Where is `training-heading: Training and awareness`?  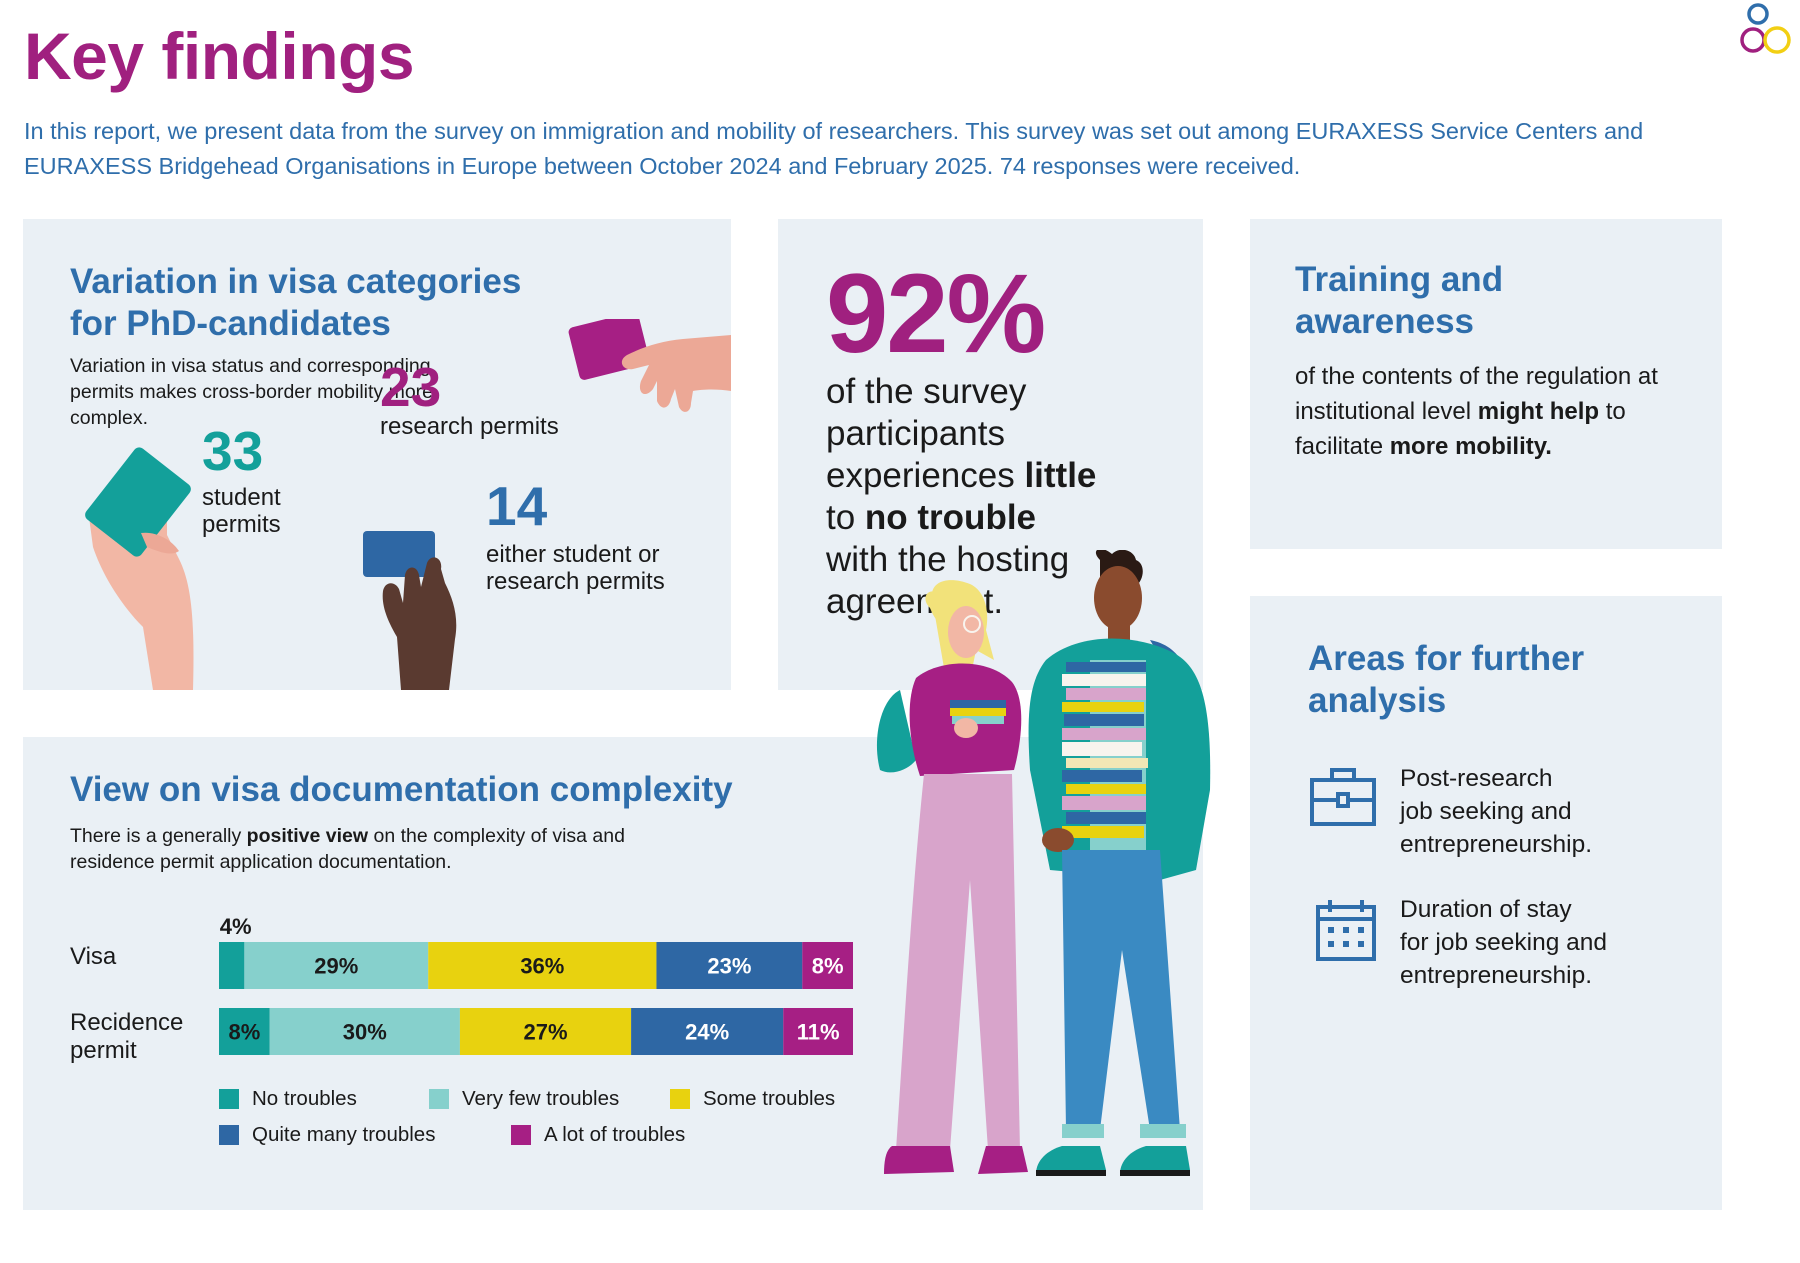 training-heading: Training and awareness is located at coordinates (1399, 300).